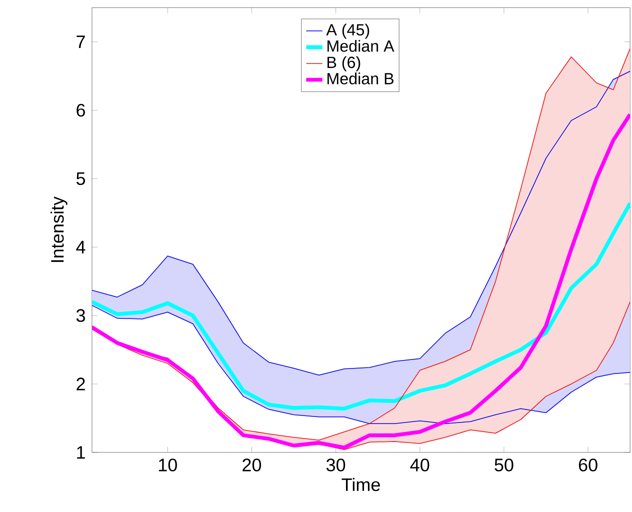 This screenshot has height=512, width=632. Describe the element at coordinates (252, 465) in the screenshot. I see `x-tick-label: 20` at that location.